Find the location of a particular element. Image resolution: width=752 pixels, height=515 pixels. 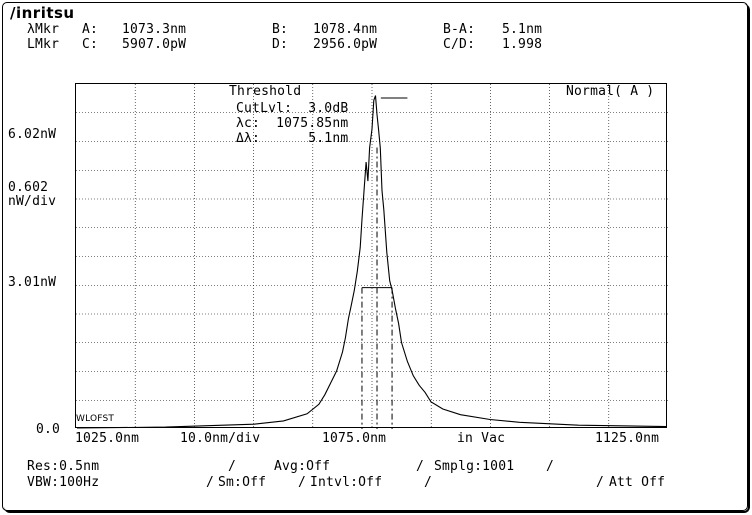

marker-ba-label: B-A: is located at coordinates (459, 29).